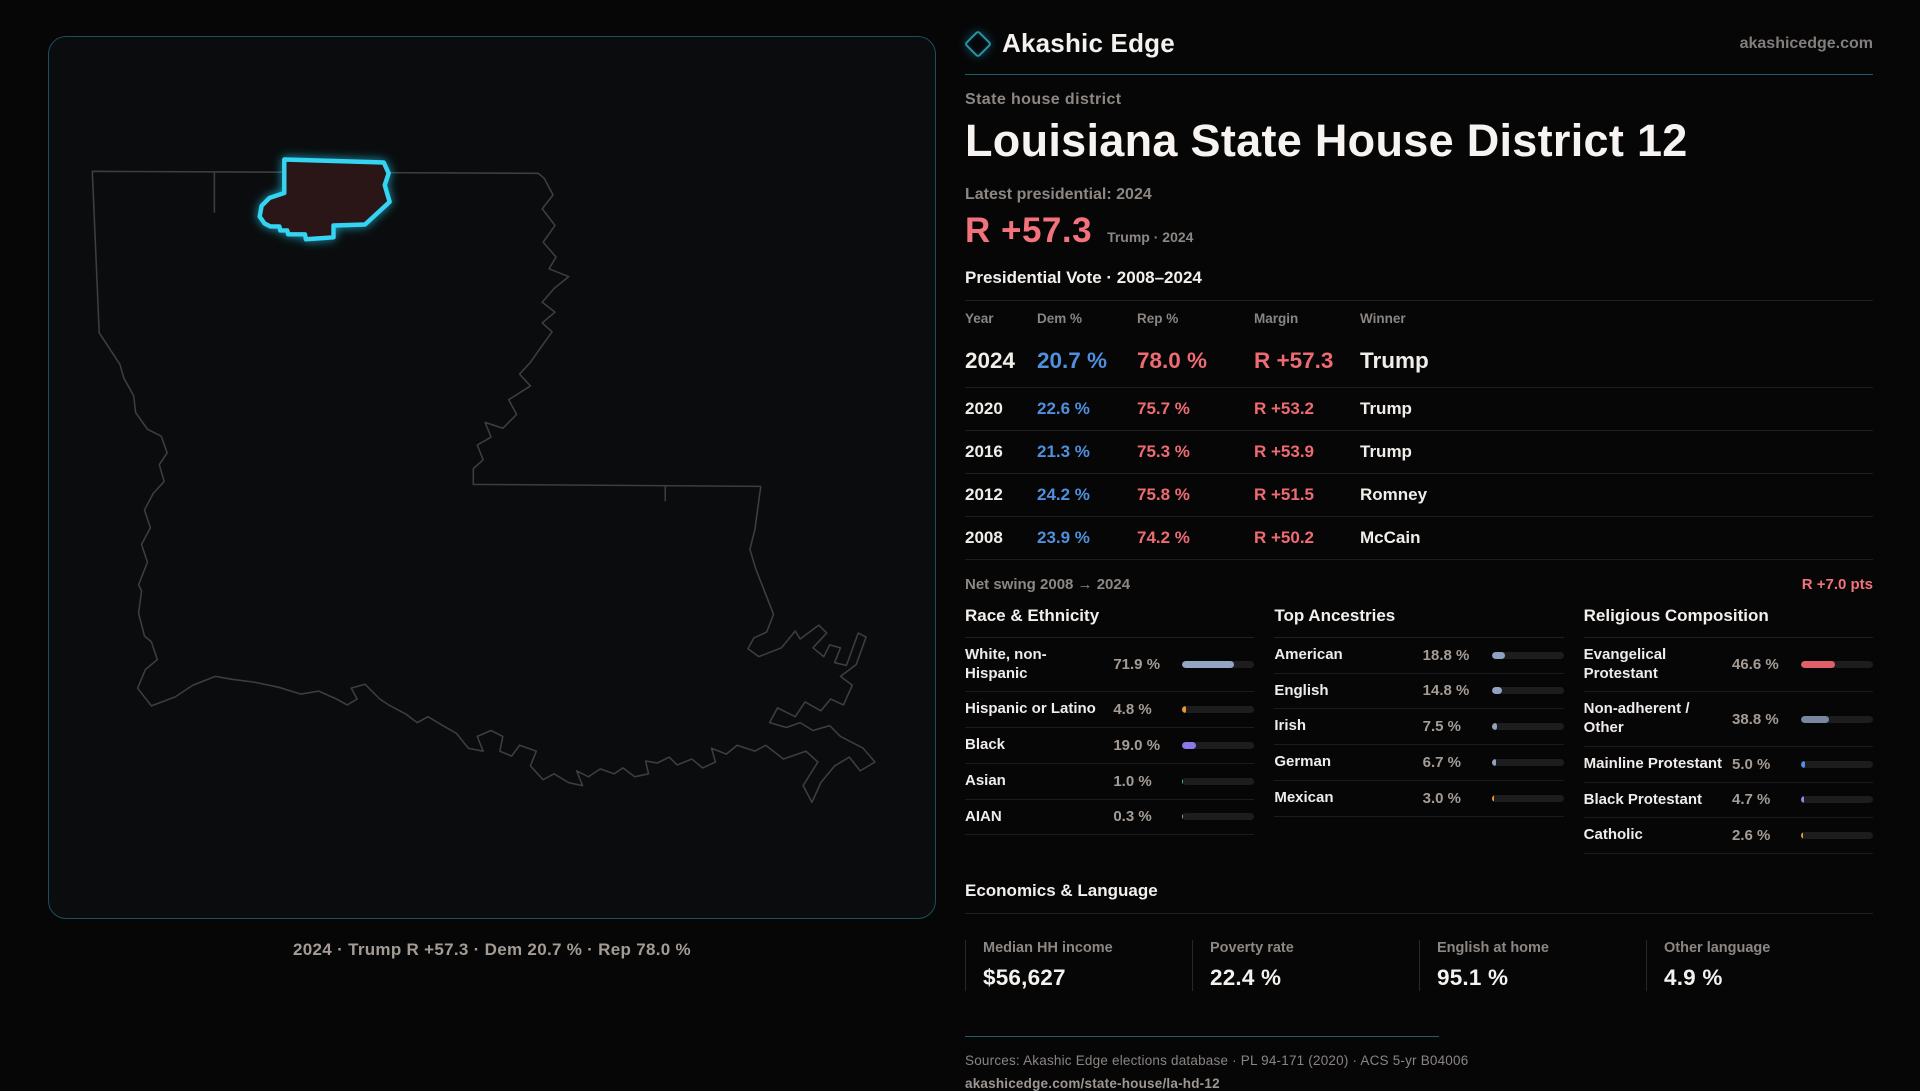 The width and height of the screenshot is (1920, 1091). Describe the element at coordinates (1110, 710) in the screenshot. I see `stat-row: Hispanic or Latino 4.8 %` at that location.